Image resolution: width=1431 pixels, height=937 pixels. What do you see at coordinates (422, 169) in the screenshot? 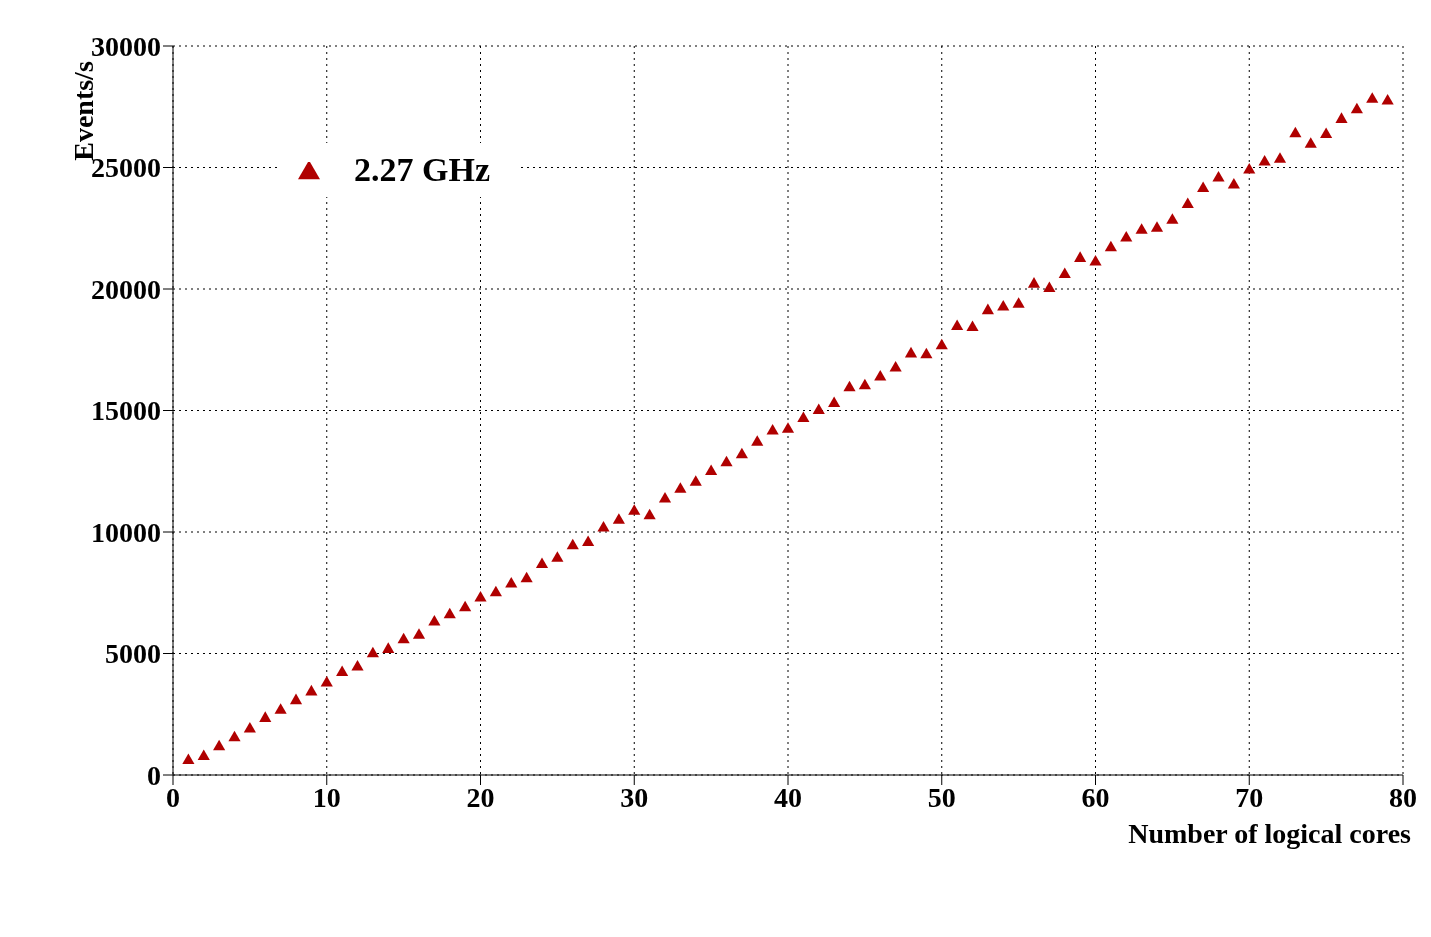
I see `legend-label: 2.27 GHz` at bounding box center [422, 169].